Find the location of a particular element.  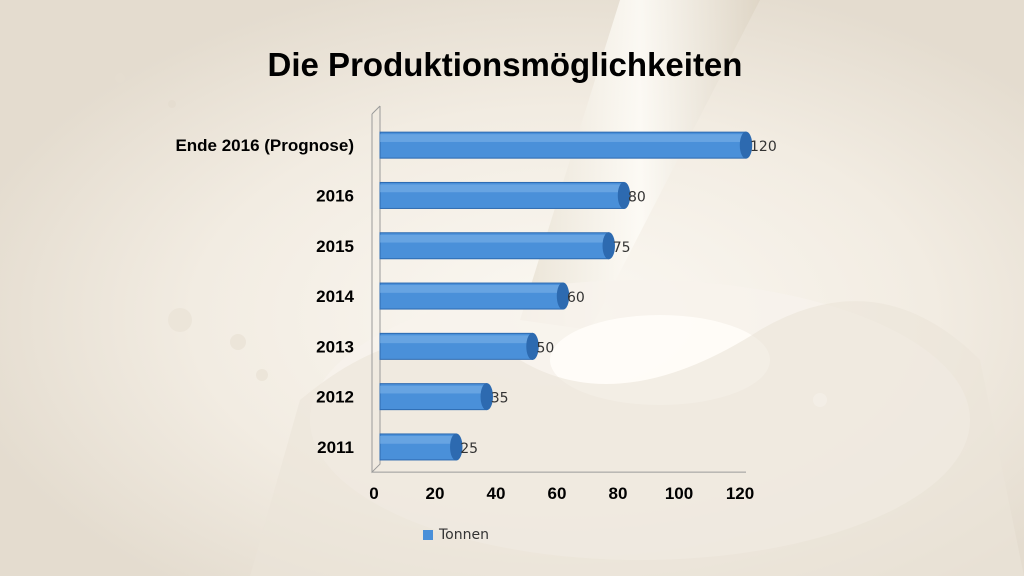

axis-wall is located at coordinates (376, 289).